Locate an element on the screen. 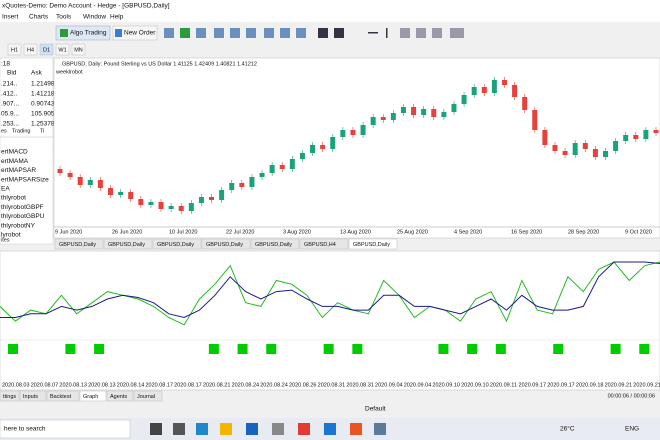  timeframe-label: D1 is located at coordinates (46, 50).